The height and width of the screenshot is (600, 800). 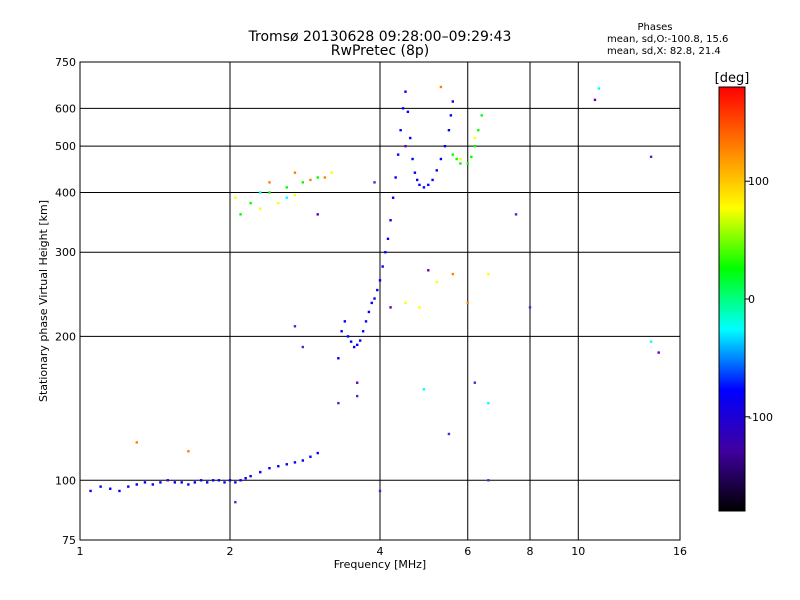 I want to click on colorbar-label: [deg], so click(x=732, y=78).